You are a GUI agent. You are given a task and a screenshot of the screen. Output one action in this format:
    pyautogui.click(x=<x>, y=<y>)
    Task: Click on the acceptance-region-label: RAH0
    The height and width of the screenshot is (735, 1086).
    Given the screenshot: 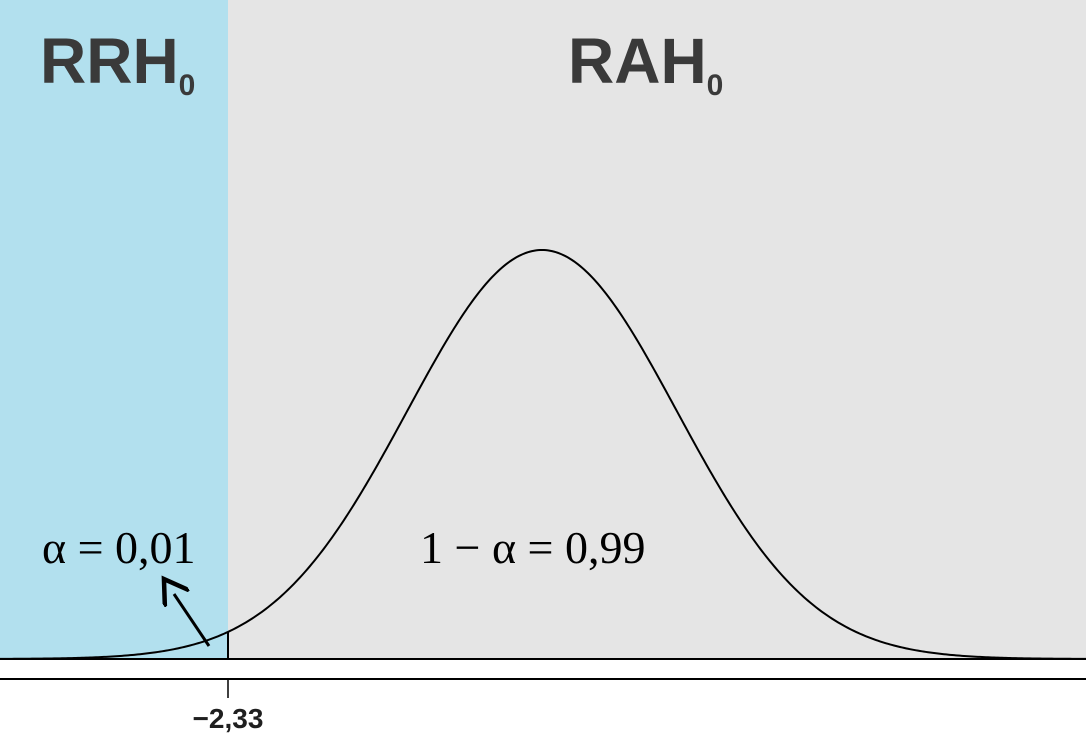 What is the action you would take?
    pyautogui.click(x=645, y=63)
    